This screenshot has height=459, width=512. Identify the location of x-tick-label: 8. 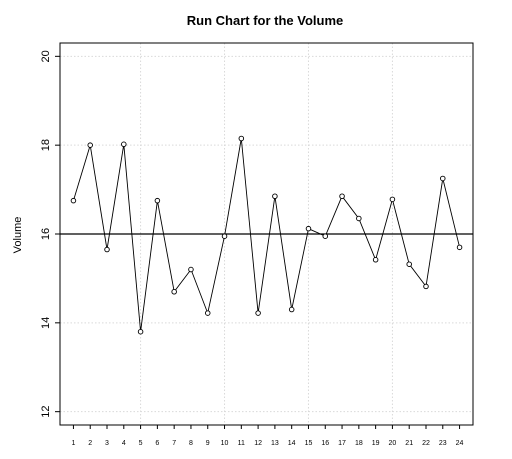
(191, 443).